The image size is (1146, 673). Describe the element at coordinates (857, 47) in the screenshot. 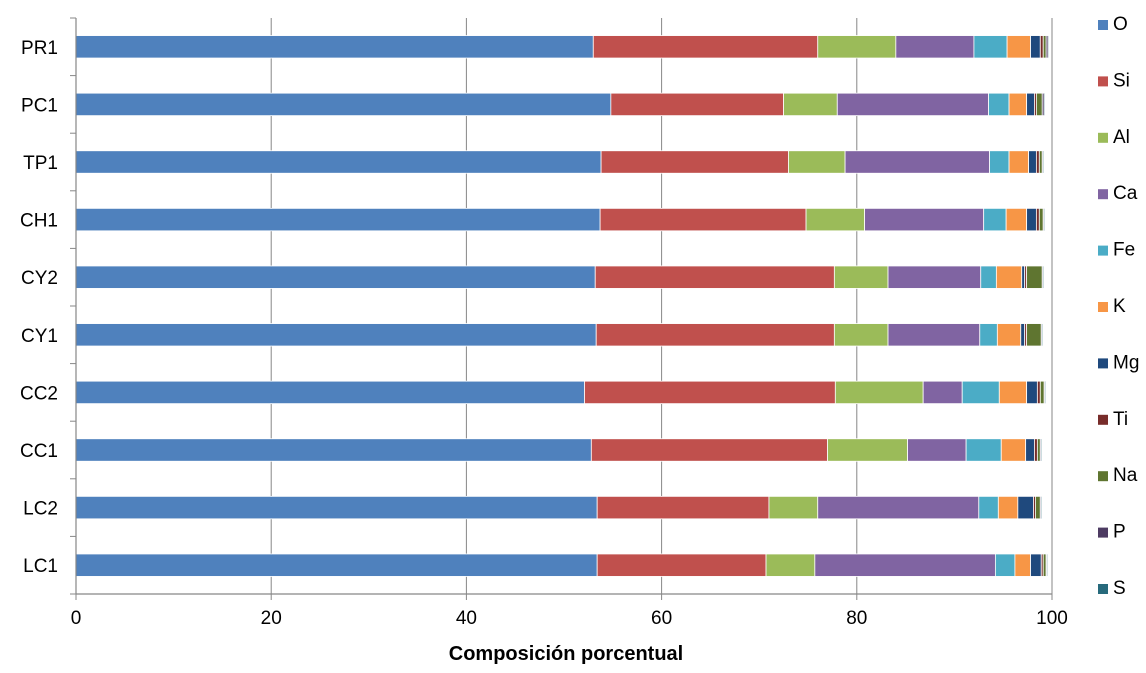

I see `bar-PR1-Al` at that location.